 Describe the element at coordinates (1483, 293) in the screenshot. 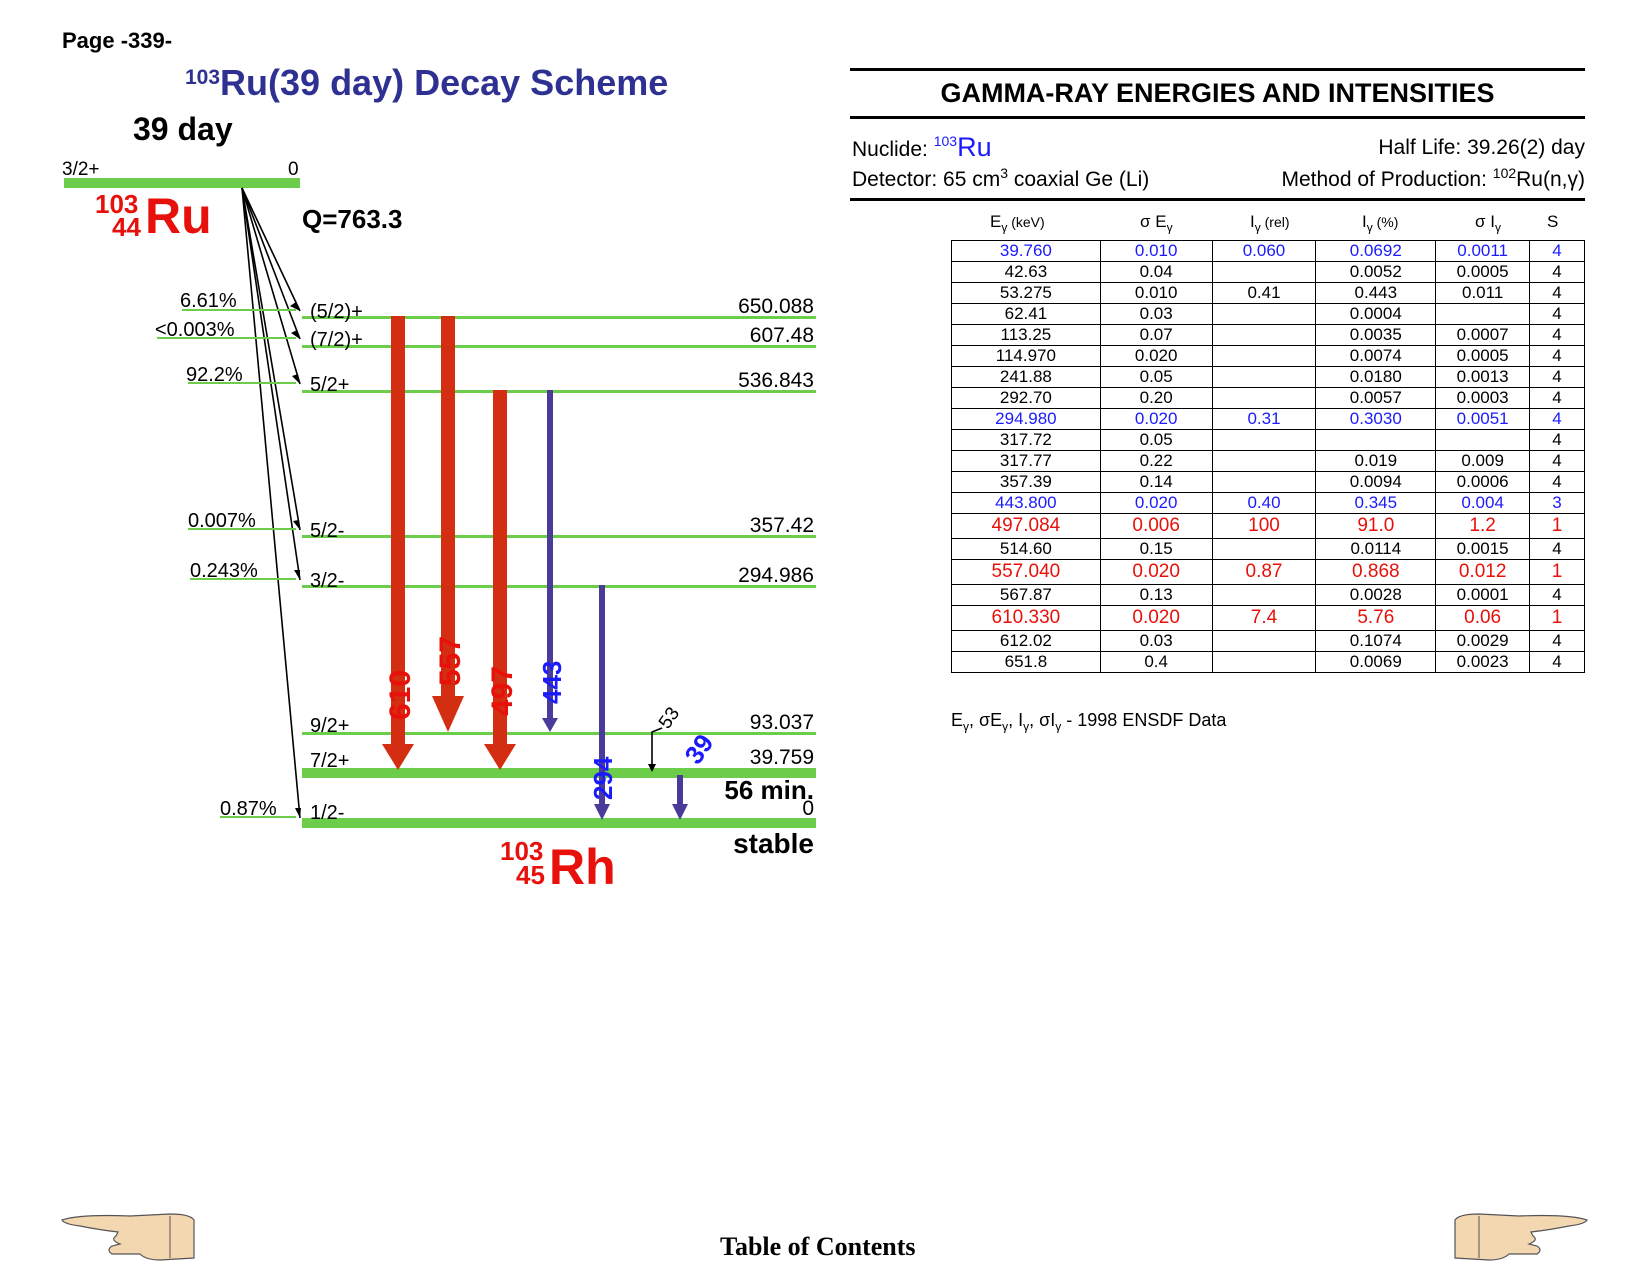

I see `table-cell-si: 0.011` at that location.